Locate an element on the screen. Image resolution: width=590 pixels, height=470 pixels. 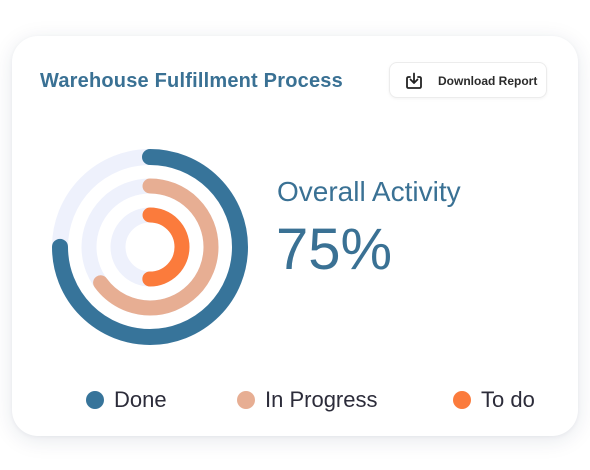
ring-arc-done is located at coordinates (150, 247).